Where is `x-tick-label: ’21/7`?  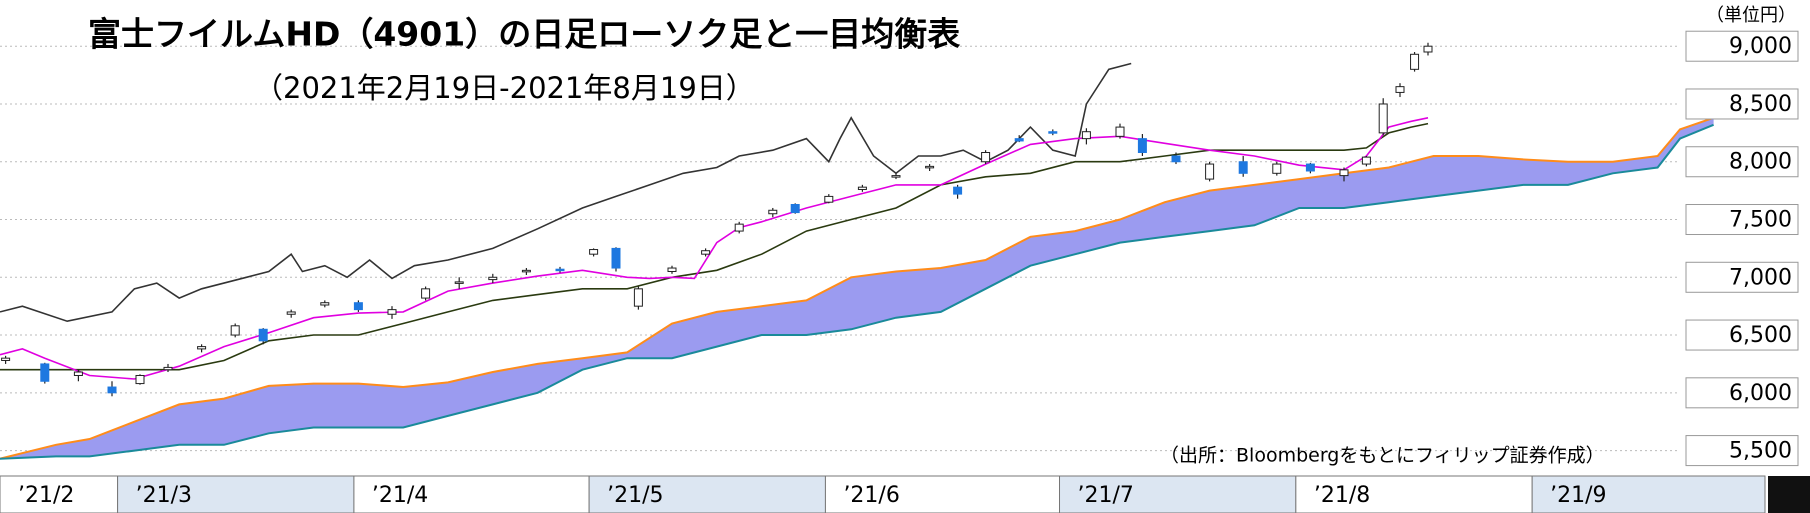 x-tick-label: ’21/7 is located at coordinates (1106, 495).